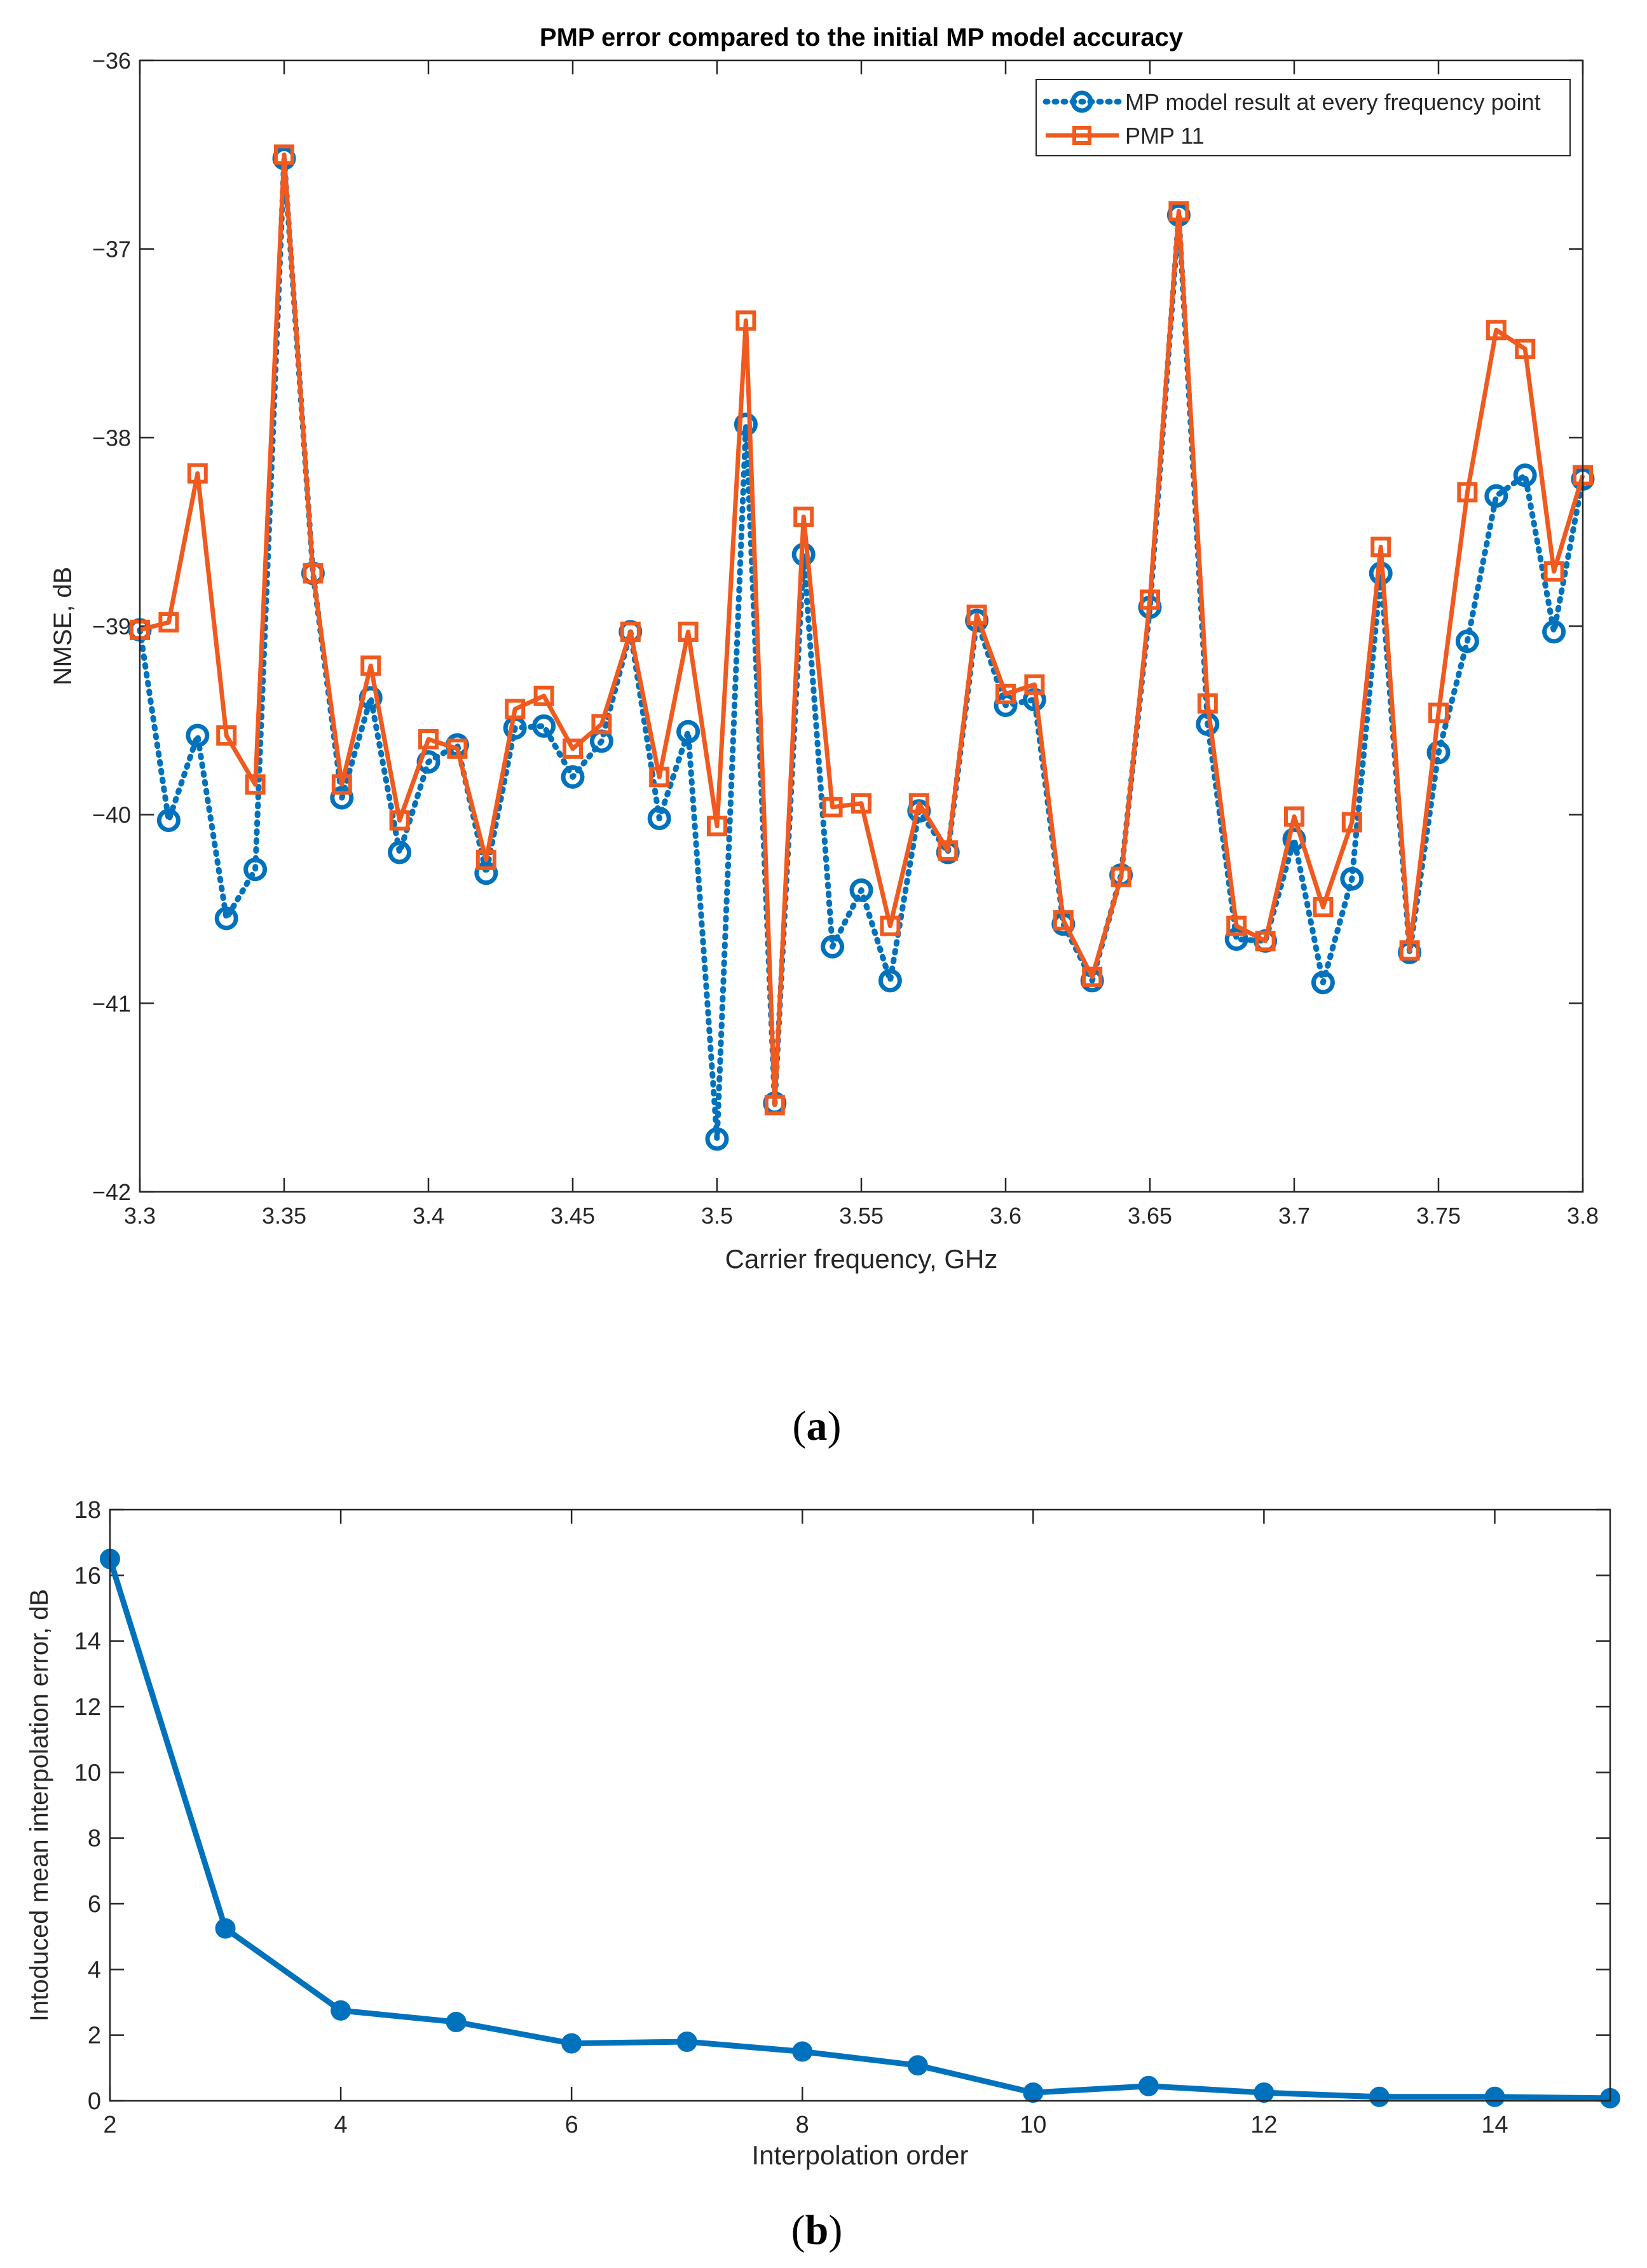 The width and height of the screenshot is (1647, 2268). Describe the element at coordinates (428, 1216) in the screenshot. I see `x-tick-label: 3.4` at that location.